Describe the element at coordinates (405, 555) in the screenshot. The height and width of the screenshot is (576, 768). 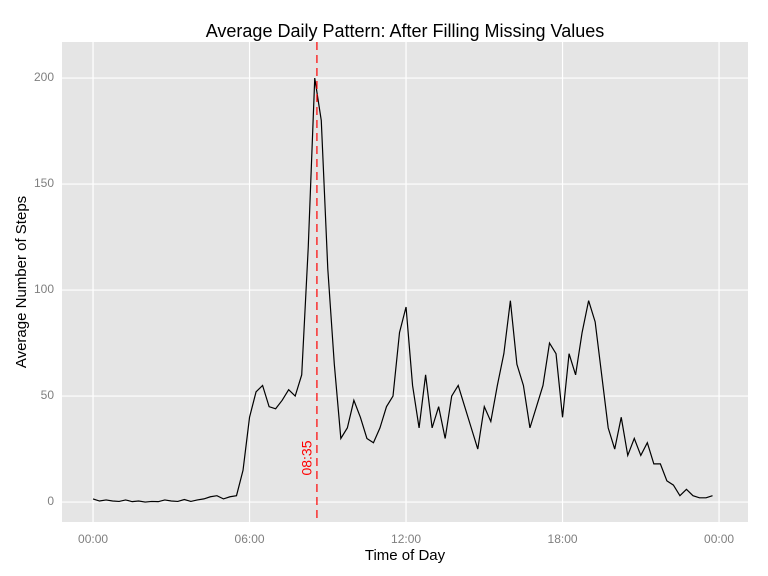
I see `x-axis-title: Time of Day` at that location.